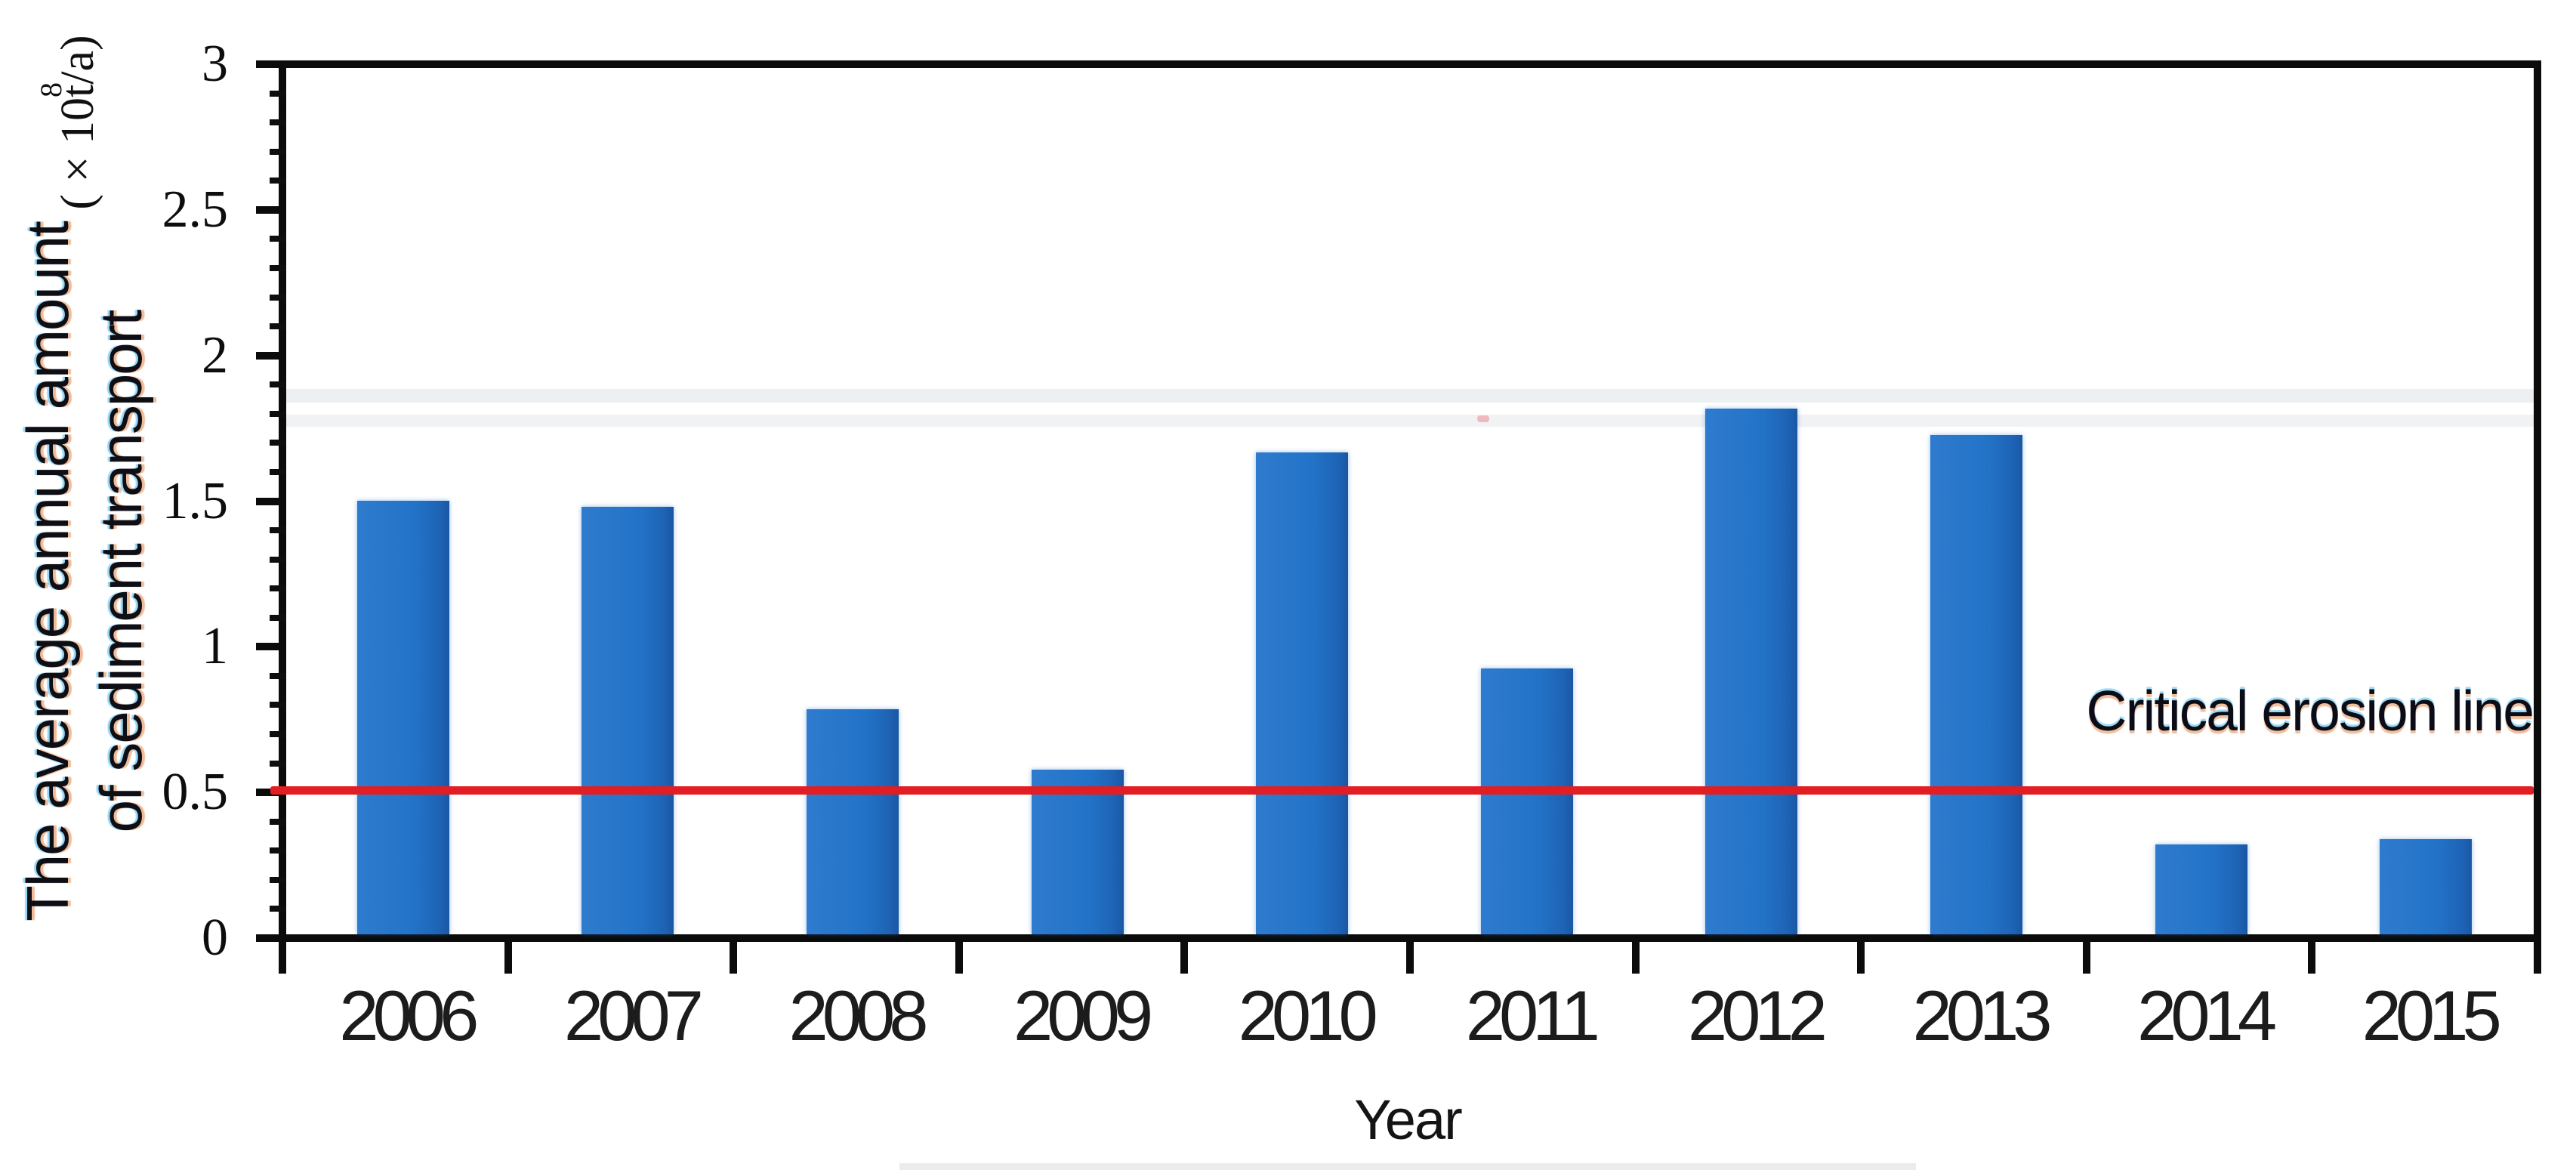 This screenshot has width=2576, height=1173. What do you see at coordinates (1982, 1015) in the screenshot?
I see `x-axis-year-label: 2013` at bounding box center [1982, 1015].